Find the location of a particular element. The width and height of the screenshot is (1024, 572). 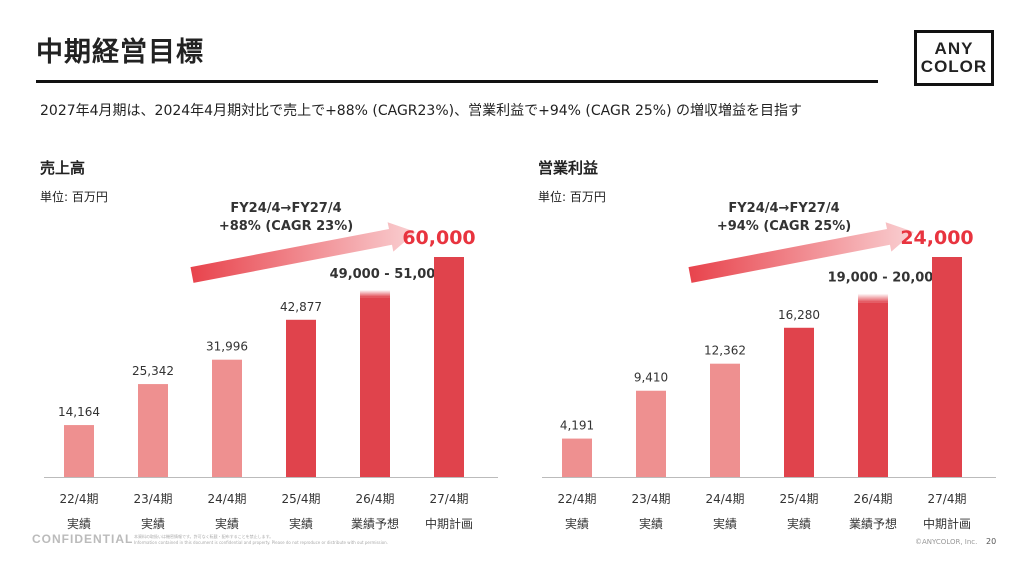

value-label: 60,000 is located at coordinates (438, 238).